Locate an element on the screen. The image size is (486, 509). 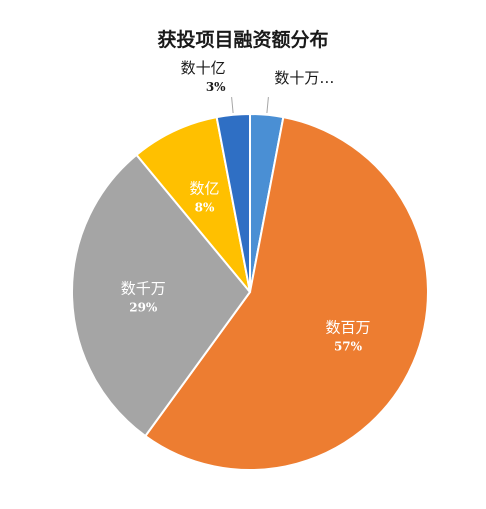
slice-percent-label: 3% is located at coordinates (216, 87).